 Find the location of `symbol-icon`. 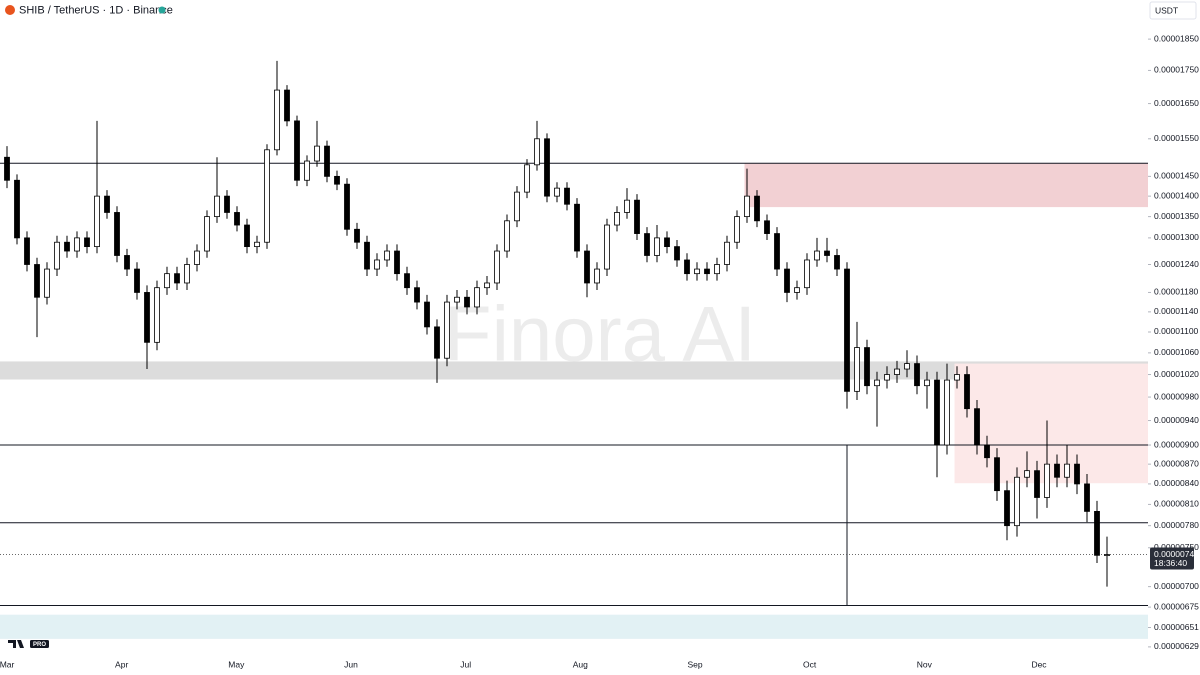

symbol-icon is located at coordinates (10, 10).